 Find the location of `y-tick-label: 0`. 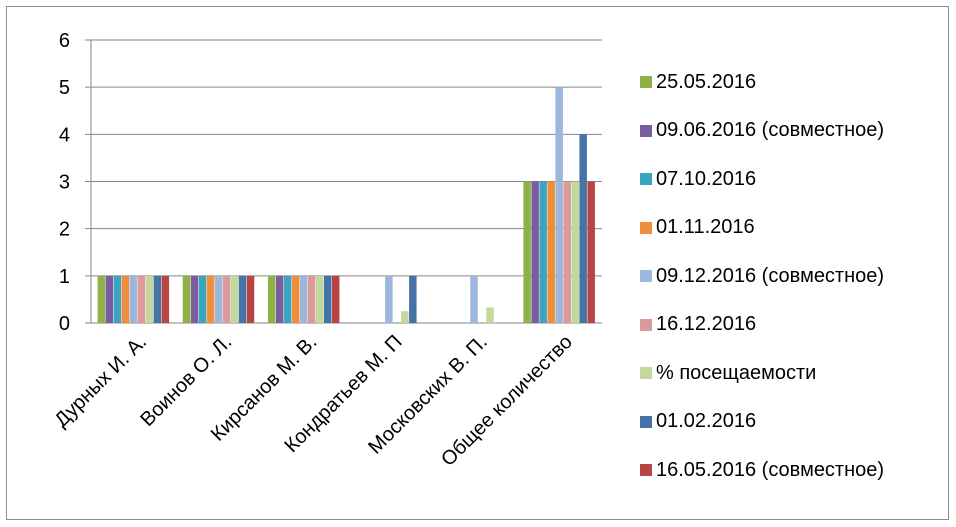

y-tick-label: 0 is located at coordinates (64, 324).